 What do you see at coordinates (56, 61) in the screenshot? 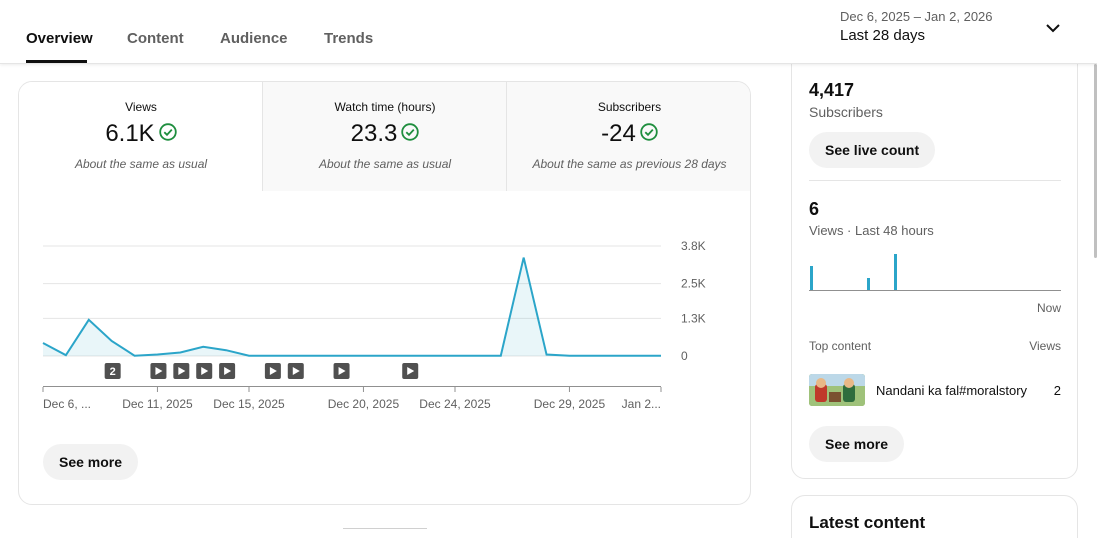
I see `active-tab-indicator` at bounding box center [56, 61].